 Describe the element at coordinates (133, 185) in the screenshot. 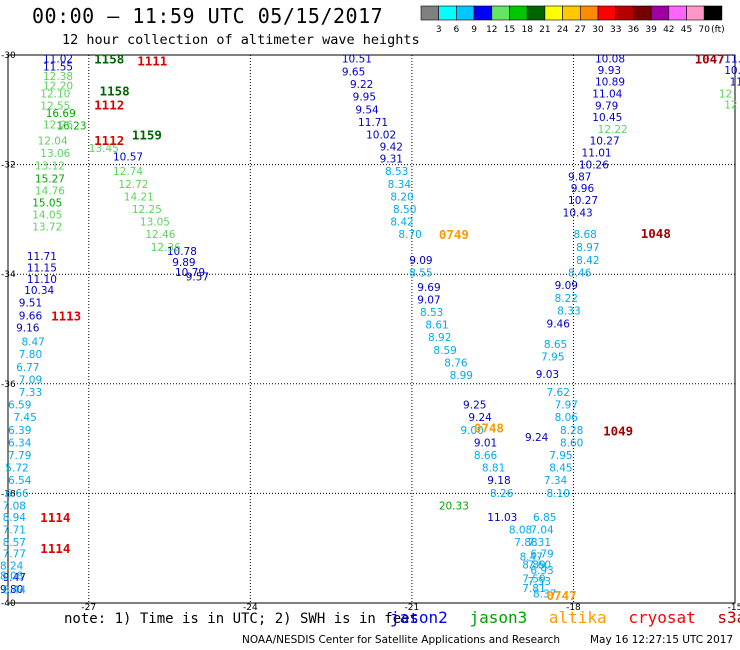

I see `wave-height-label: 12.72` at that location.